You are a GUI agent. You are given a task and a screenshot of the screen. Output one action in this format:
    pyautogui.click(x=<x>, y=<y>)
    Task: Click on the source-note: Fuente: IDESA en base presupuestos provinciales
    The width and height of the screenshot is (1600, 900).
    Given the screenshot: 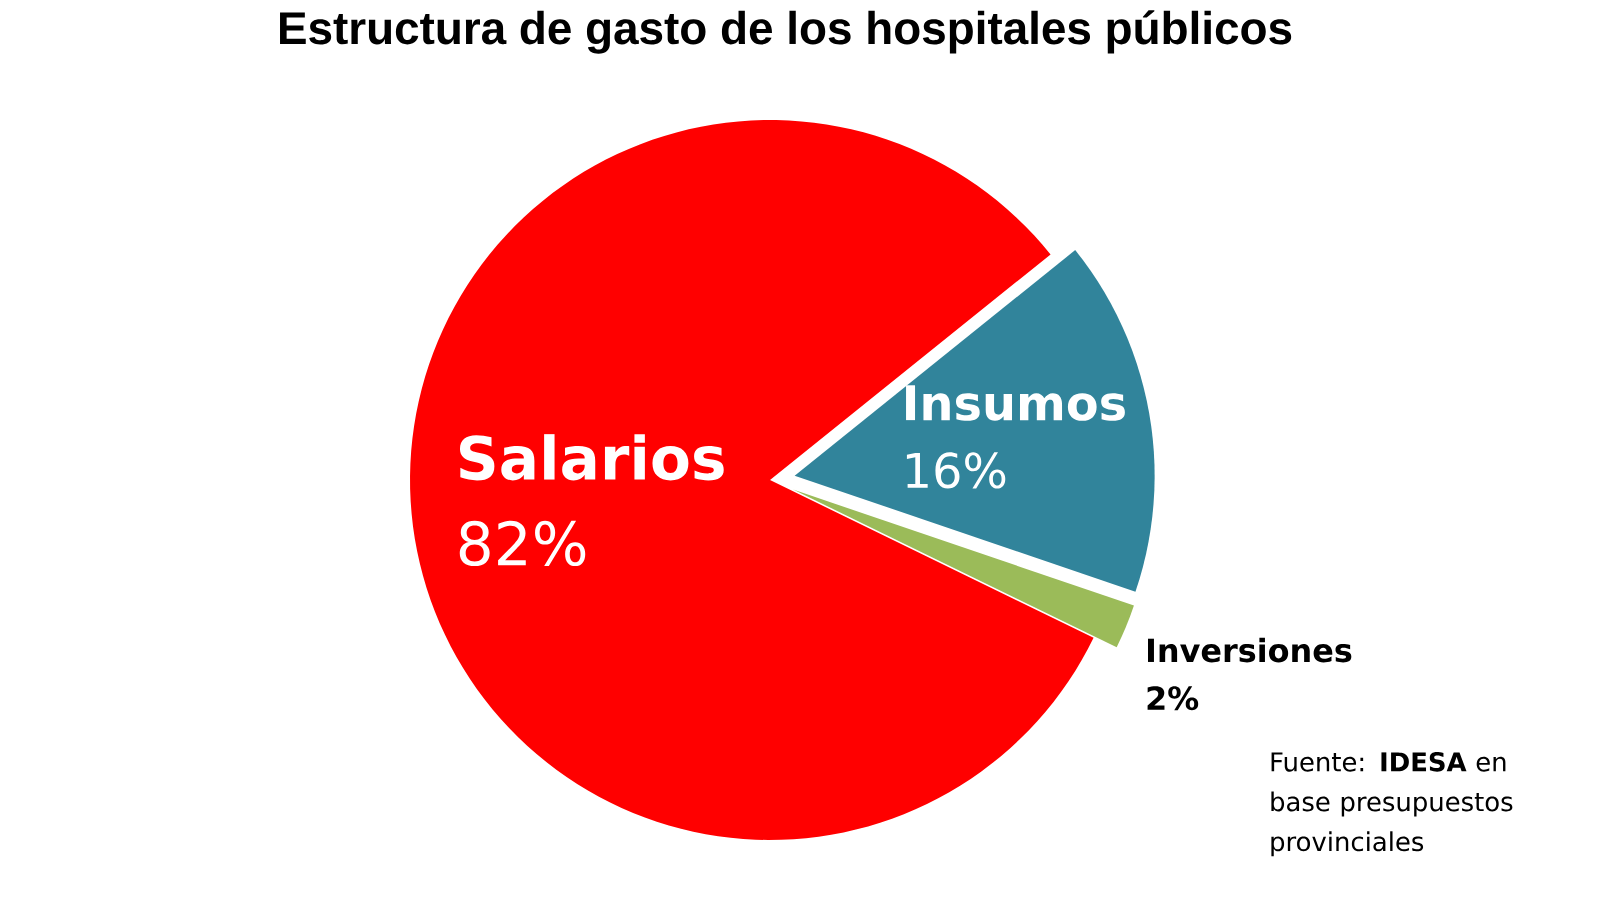 What is the action you would take?
    pyautogui.click(x=1392, y=804)
    